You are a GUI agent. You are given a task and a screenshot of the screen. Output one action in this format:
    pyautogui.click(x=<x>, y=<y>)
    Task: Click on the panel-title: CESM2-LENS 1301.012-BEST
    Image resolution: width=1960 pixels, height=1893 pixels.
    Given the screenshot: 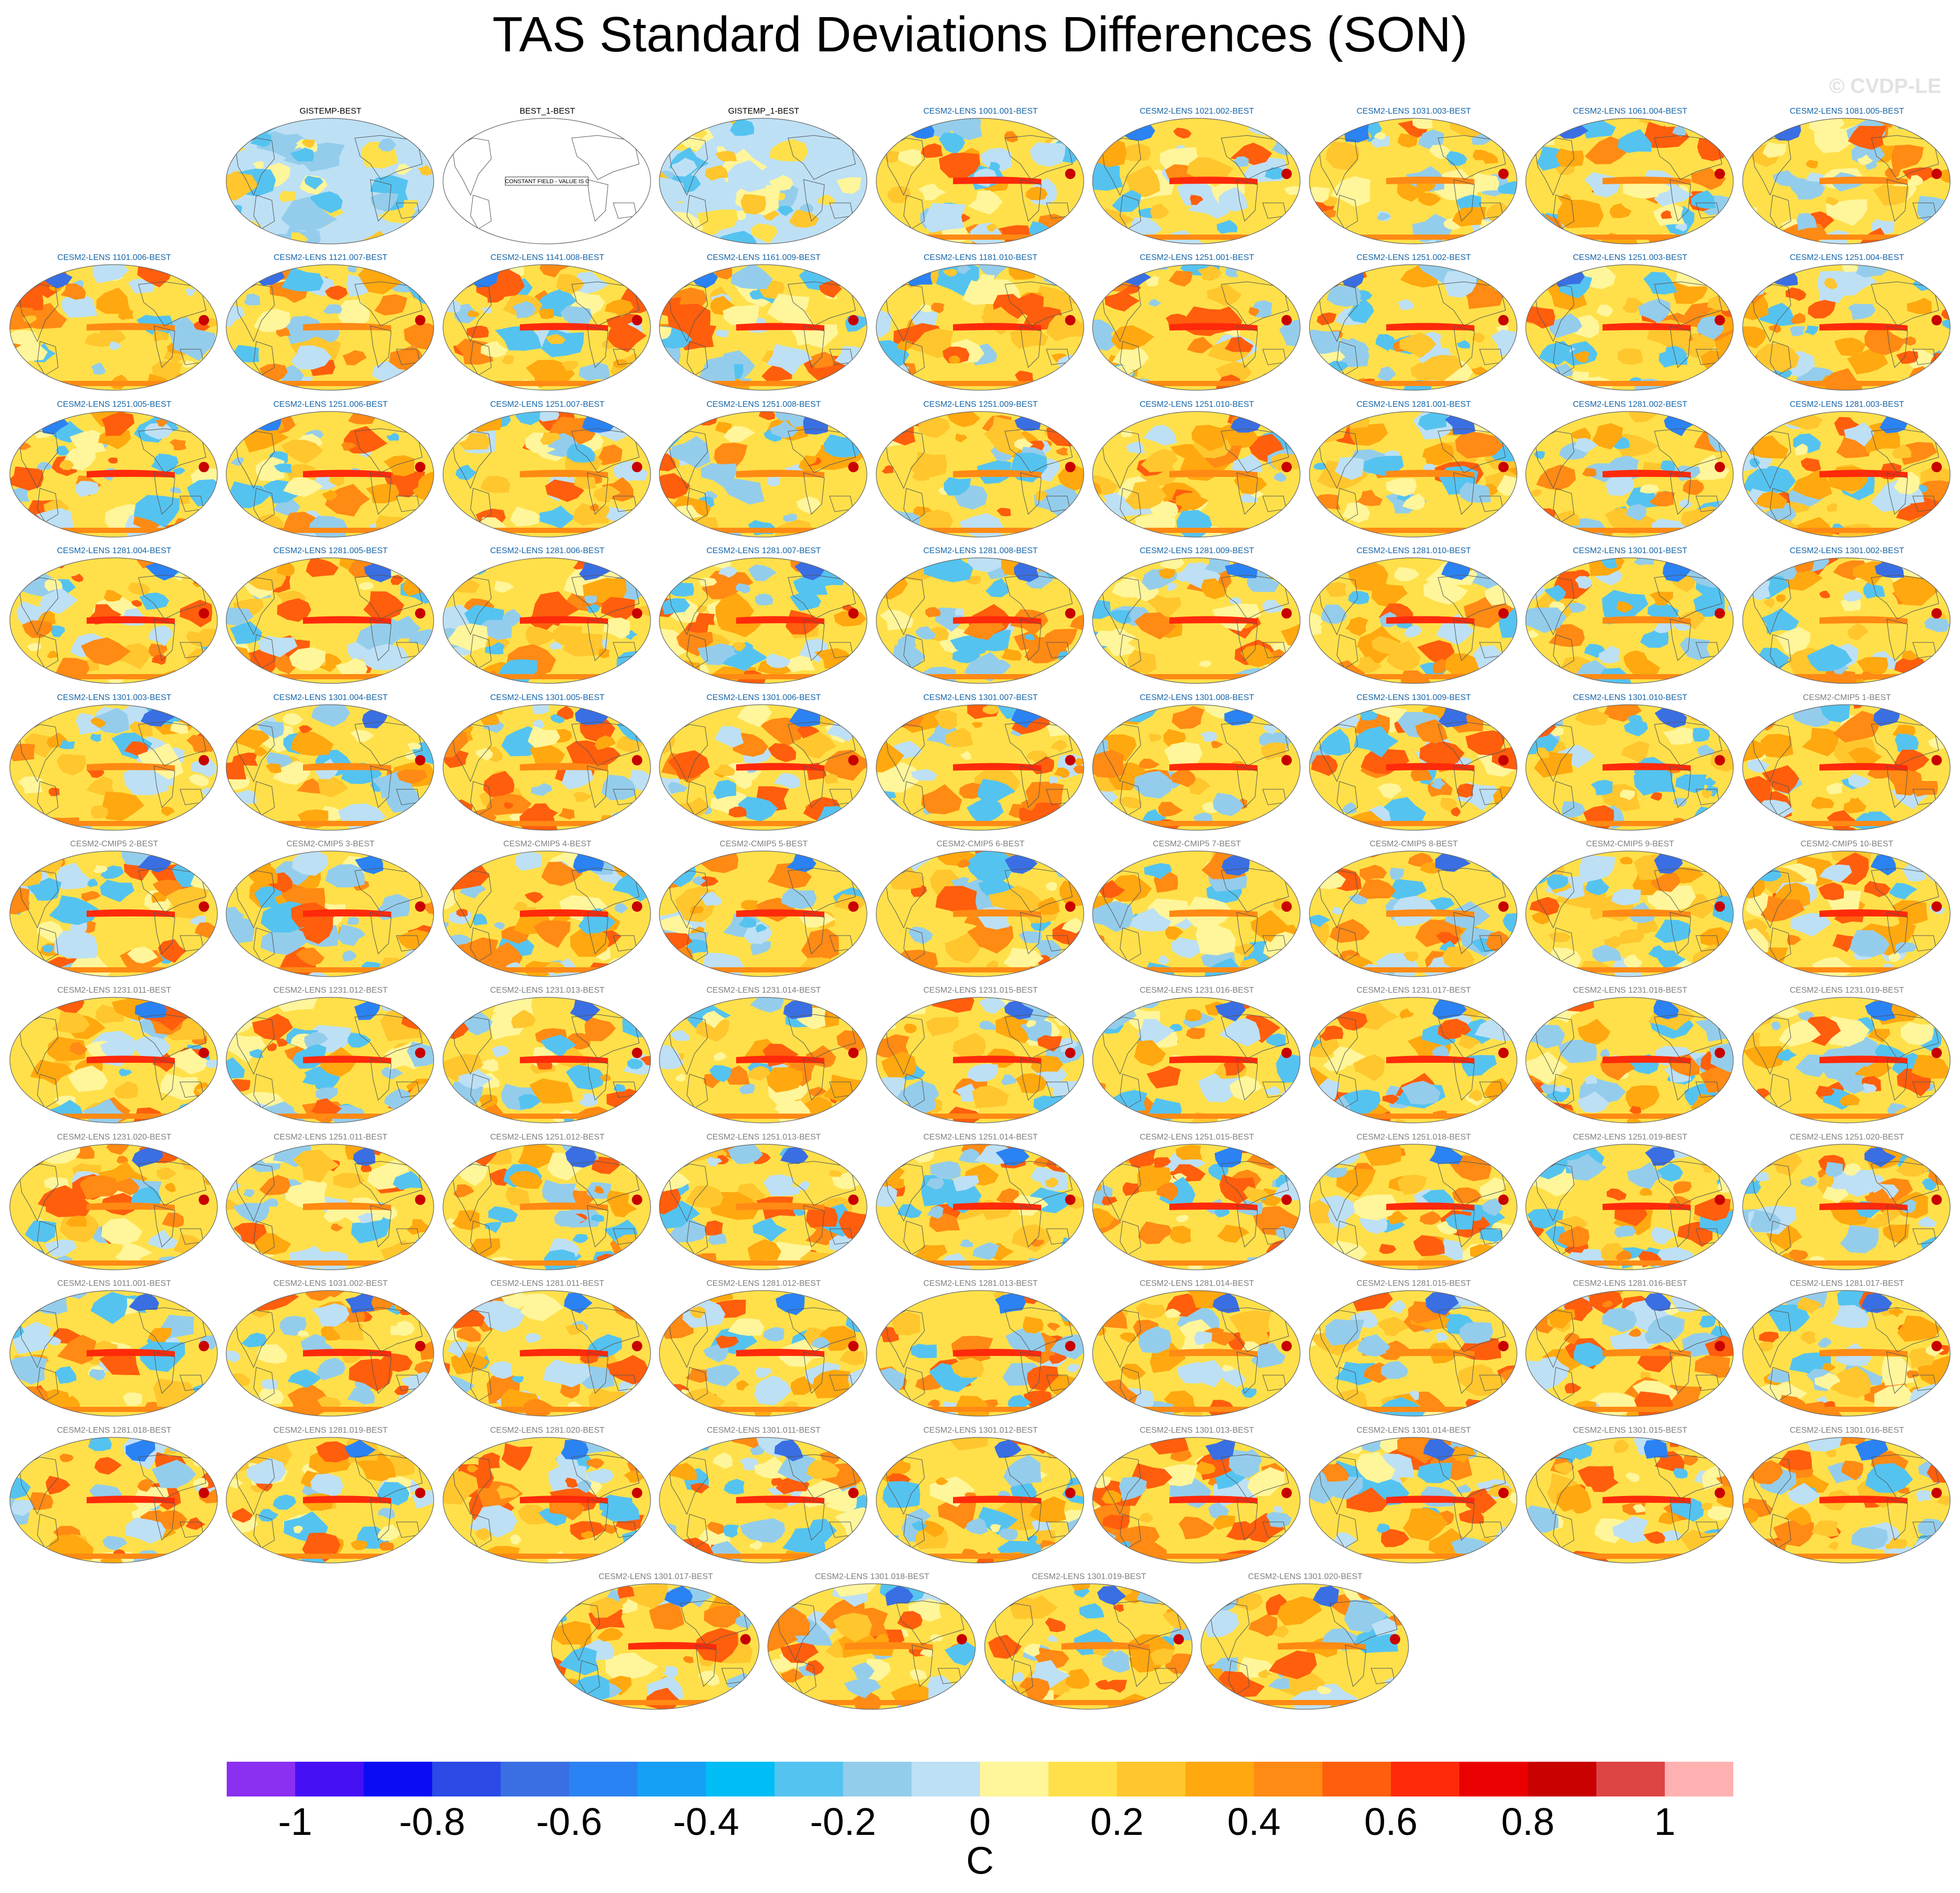 What is the action you would take?
    pyautogui.click(x=980, y=1431)
    